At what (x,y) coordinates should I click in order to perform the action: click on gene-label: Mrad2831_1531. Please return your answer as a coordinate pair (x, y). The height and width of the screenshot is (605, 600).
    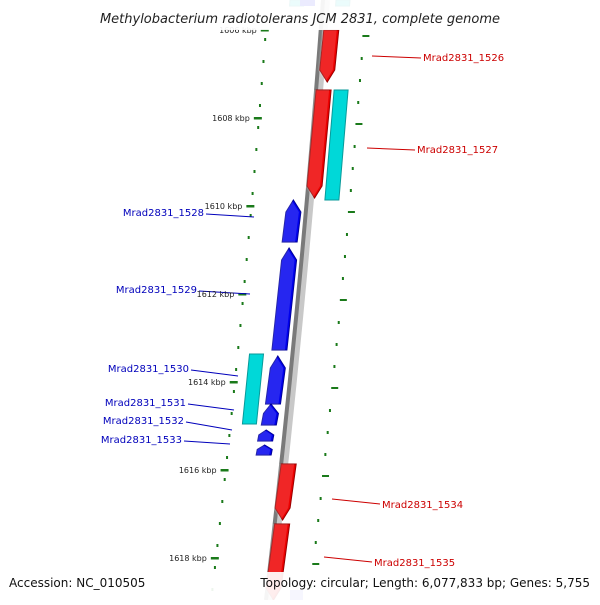
    Looking at the image, I should click on (145, 403).